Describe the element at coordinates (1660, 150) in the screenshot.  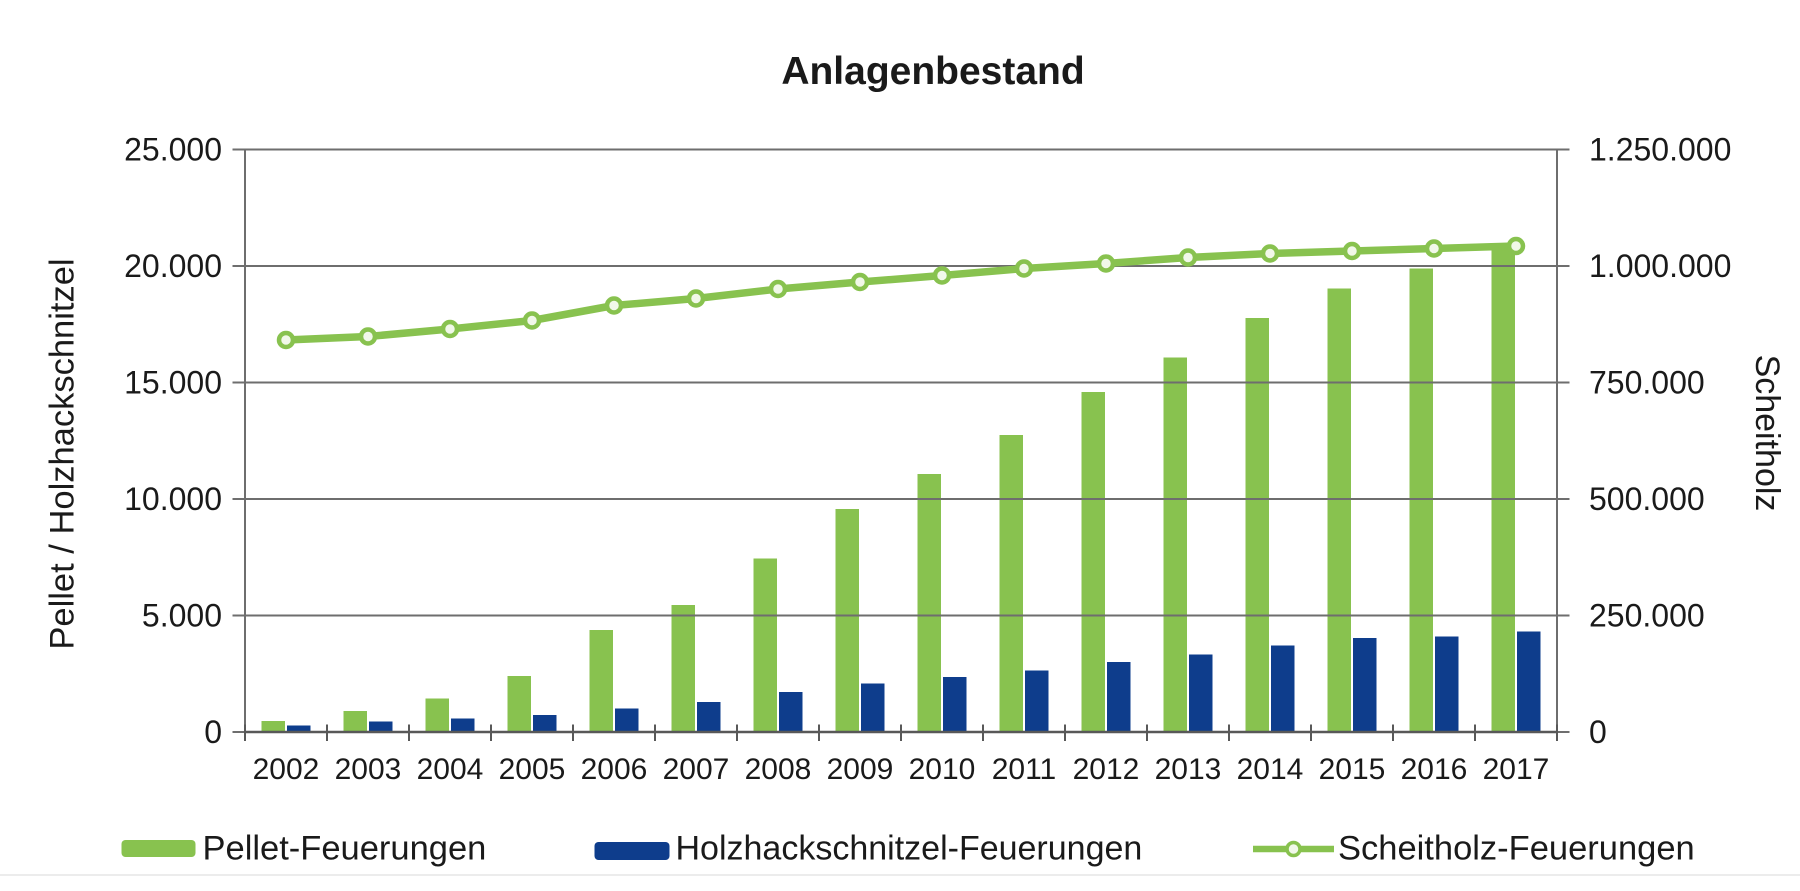
I see `svg-text: 1.250.000` at that location.